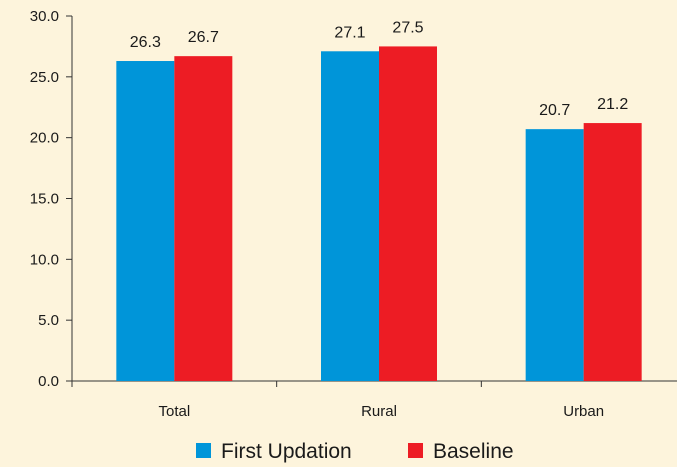 The image size is (677, 467). Describe the element at coordinates (612, 104) in the screenshot. I see `bar-value-label: 21.2` at that location.